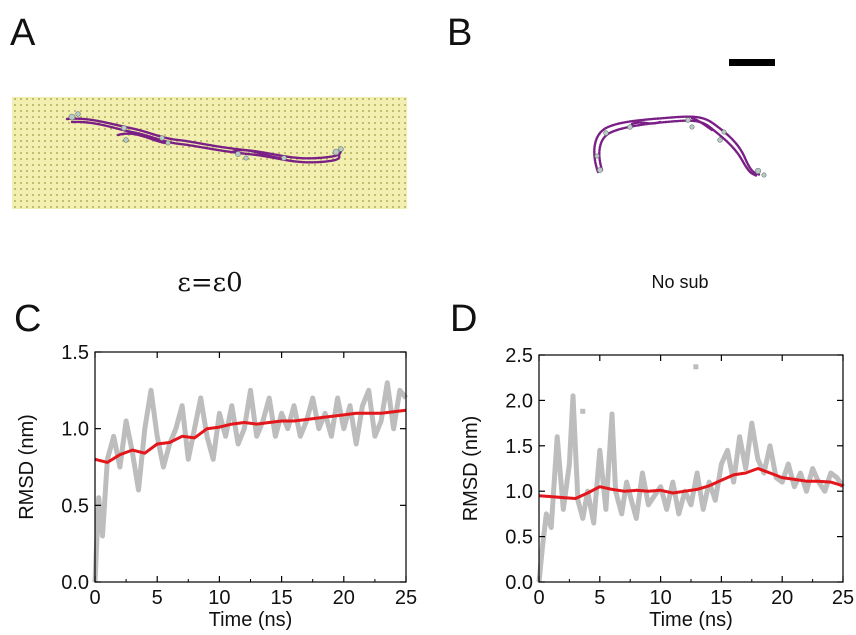  Describe the element at coordinates (23, 33) in the screenshot. I see `panel-letter-a: A` at that location.